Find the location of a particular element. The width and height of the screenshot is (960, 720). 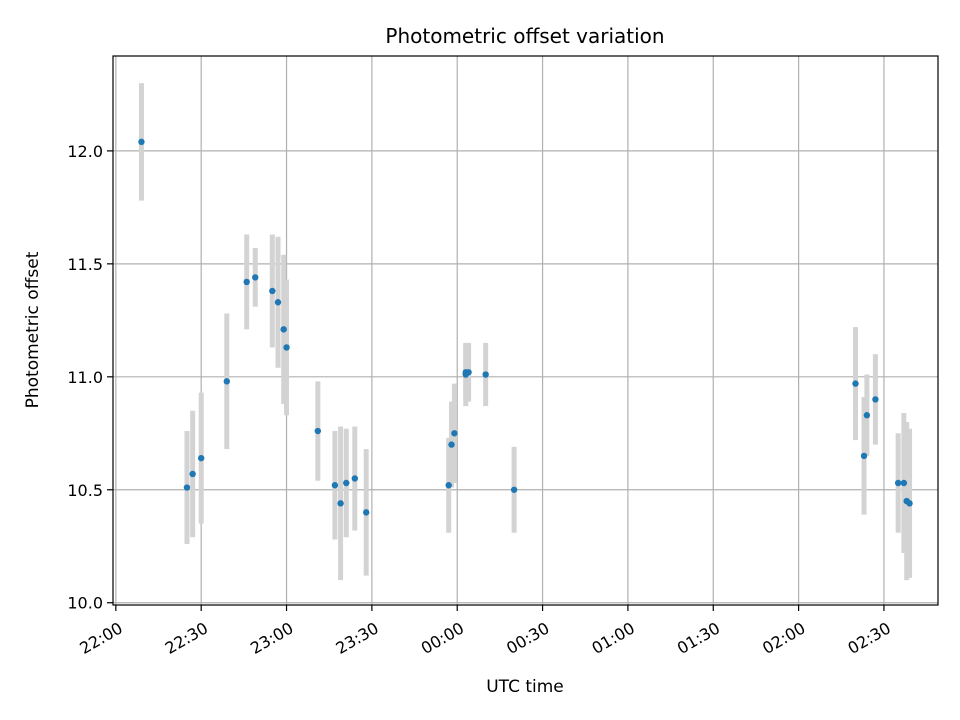

x-axis-title: UTC time is located at coordinates (525, 687).